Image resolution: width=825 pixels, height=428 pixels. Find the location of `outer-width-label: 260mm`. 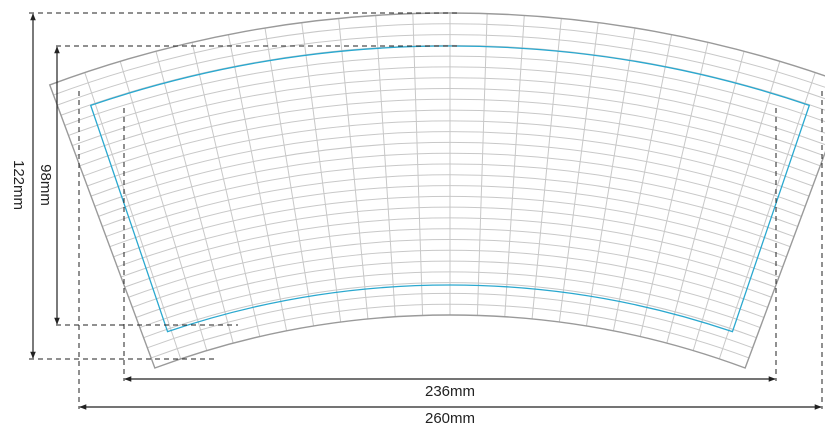

outer-width-label: 260mm is located at coordinates (450, 418).